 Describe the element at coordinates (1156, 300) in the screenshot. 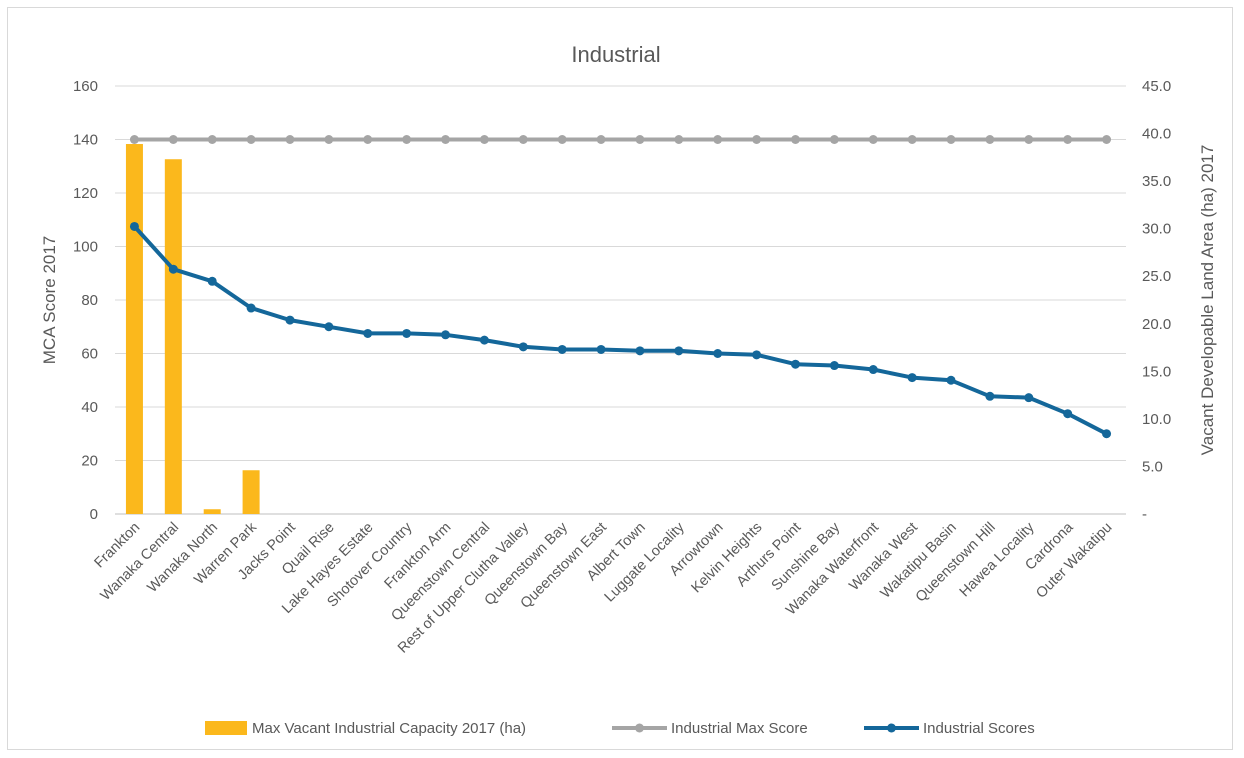

I see `y2-axis-ticks: - 5.0 10.0 15.0 20.0 25.0 30.0 35.0 40.0 45.0` at that location.